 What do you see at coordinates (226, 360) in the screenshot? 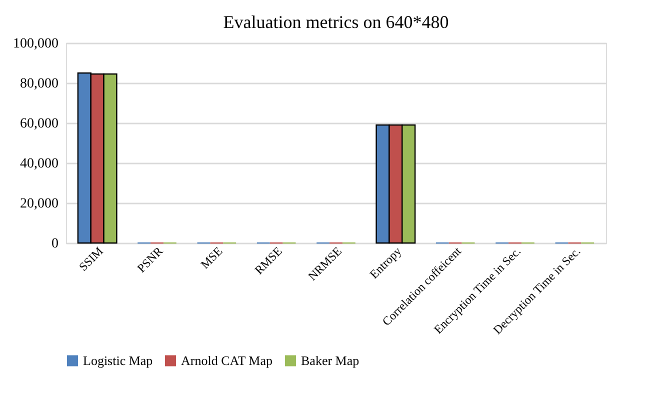
I see `legend-label: Arnold CAT Map` at bounding box center [226, 360].